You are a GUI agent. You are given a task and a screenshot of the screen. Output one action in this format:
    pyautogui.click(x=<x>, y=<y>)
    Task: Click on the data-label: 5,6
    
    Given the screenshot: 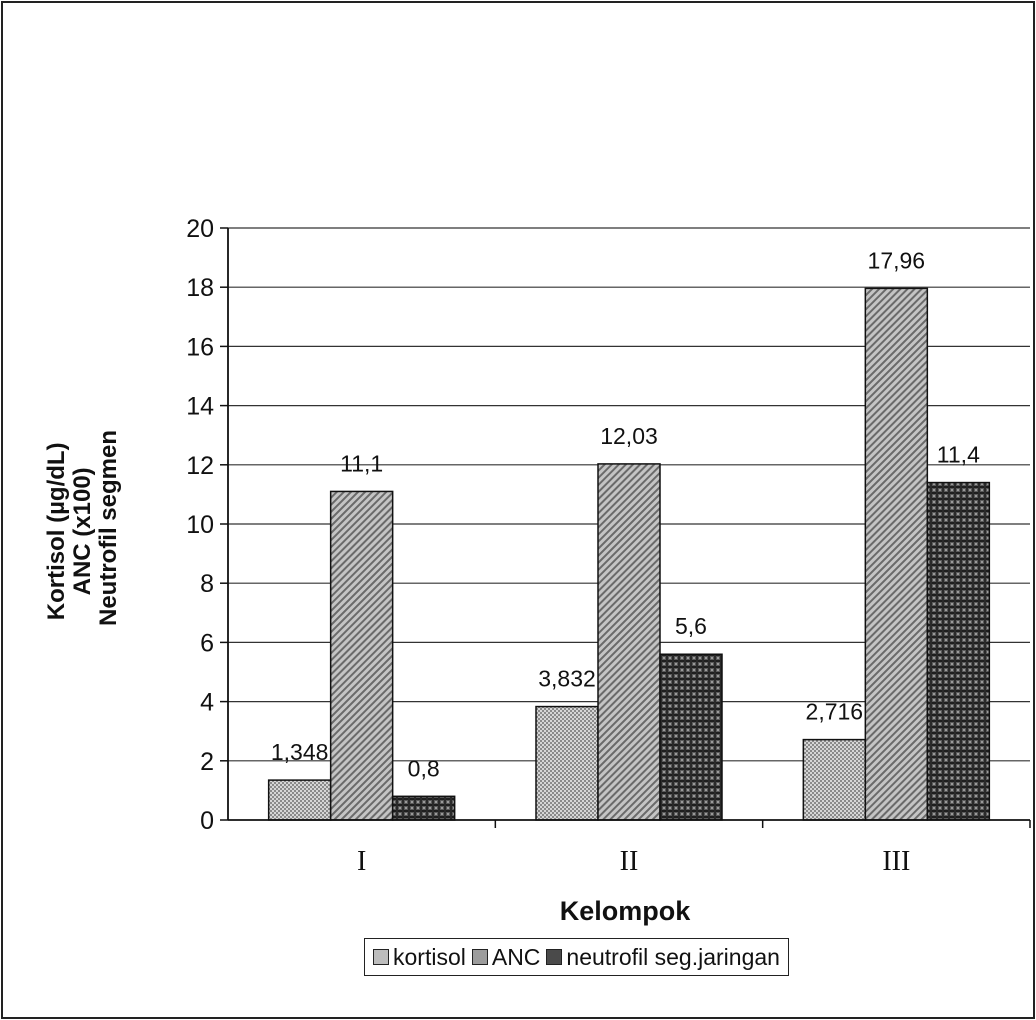 What is the action you would take?
    pyautogui.click(x=691, y=626)
    